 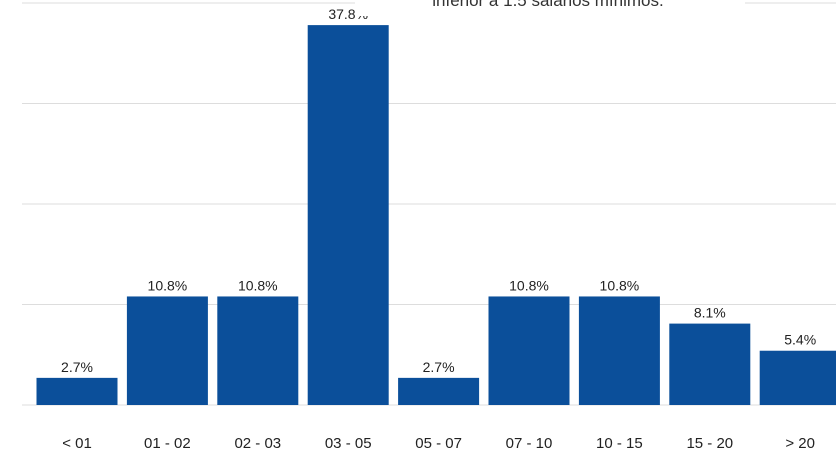 What do you see at coordinates (800, 443) in the screenshot?
I see `x-tick-label-8: > 20` at bounding box center [800, 443].